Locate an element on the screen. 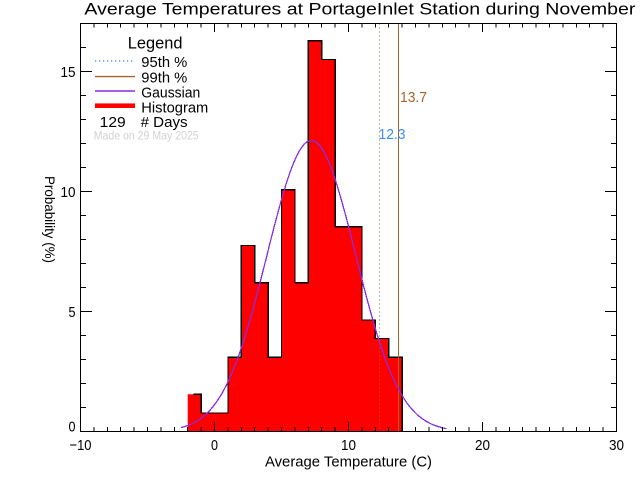 This screenshot has width=640, height=480. svg-text: 30 is located at coordinates (616, 445).